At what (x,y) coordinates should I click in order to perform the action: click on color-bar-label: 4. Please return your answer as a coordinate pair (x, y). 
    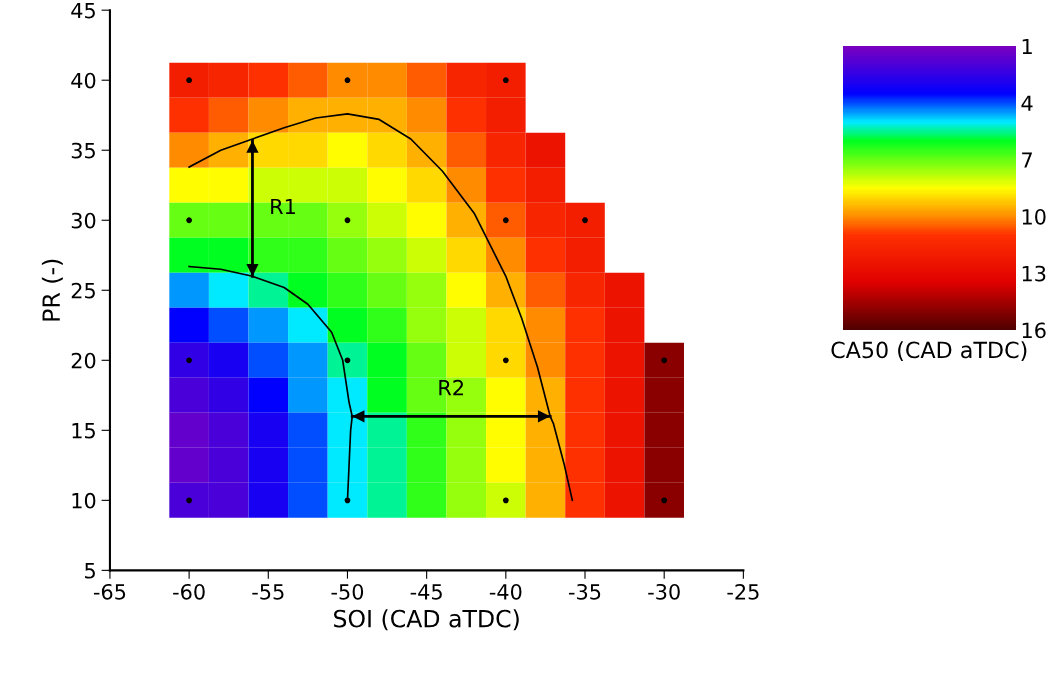
    Looking at the image, I should click on (1027, 103).